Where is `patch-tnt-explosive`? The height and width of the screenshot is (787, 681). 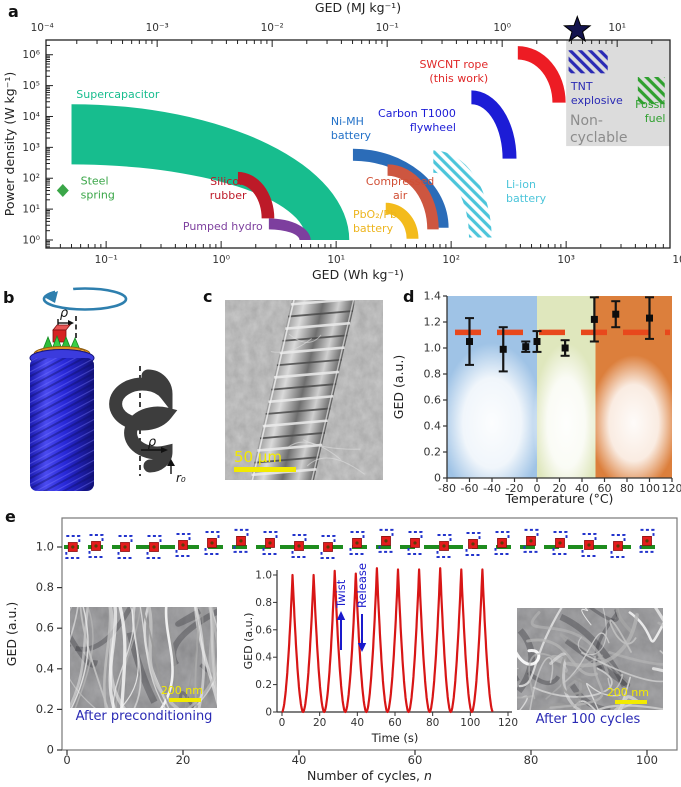 patch-tnt-explosive is located at coordinates (588, 62).